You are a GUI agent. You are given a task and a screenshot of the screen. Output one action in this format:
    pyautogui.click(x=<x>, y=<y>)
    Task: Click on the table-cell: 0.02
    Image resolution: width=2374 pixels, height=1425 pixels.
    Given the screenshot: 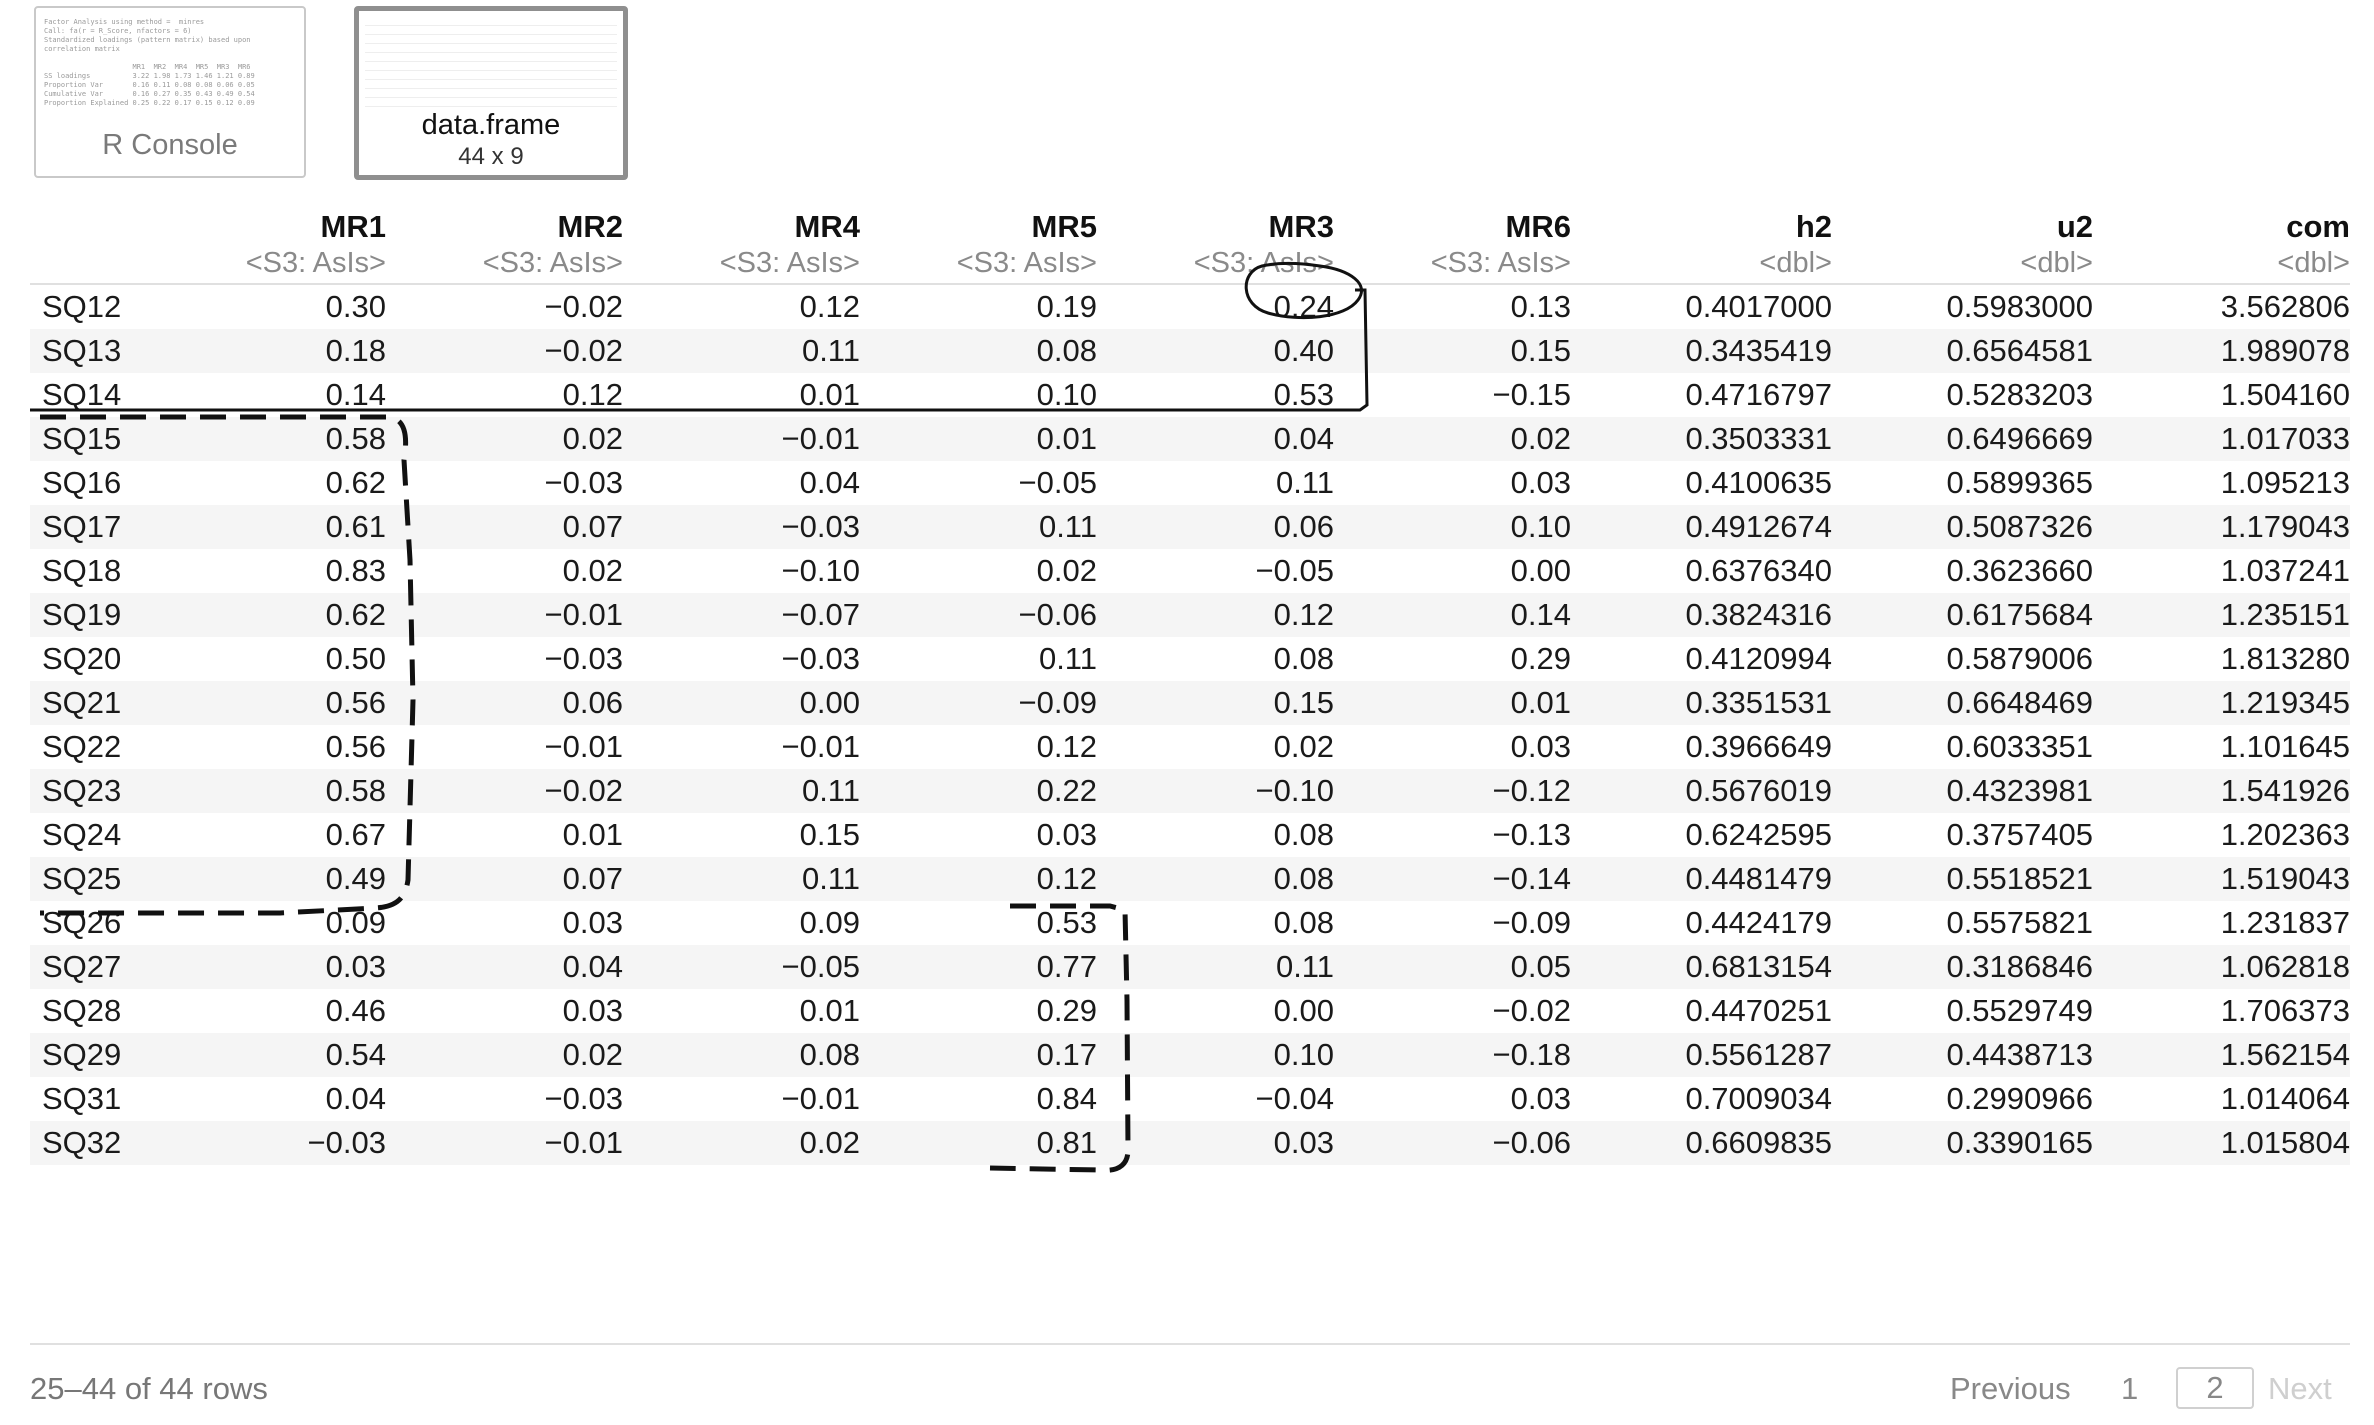 What is the action you would take?
    pyautogui.click(x=592, y=570)
    